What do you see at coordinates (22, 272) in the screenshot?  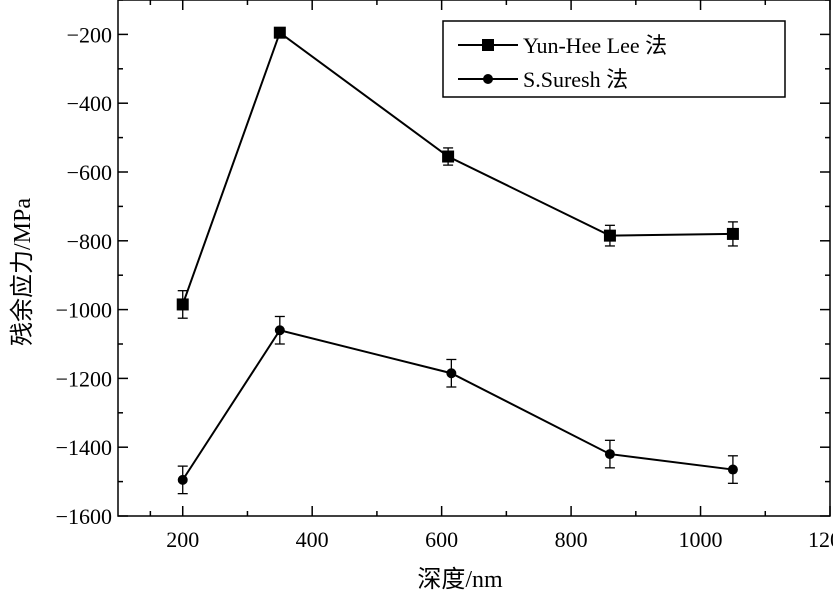 I see `y-axis-title: 残余应力/MPa` at bounding box center [22, 272].